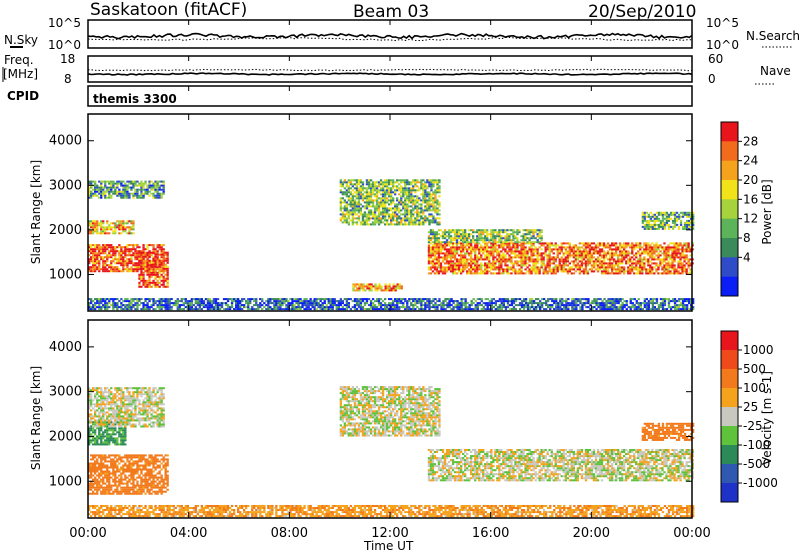  I want to click on freq-panel: Freq. [MHz] 18 8 60 0 Nave, so click(396, 69).